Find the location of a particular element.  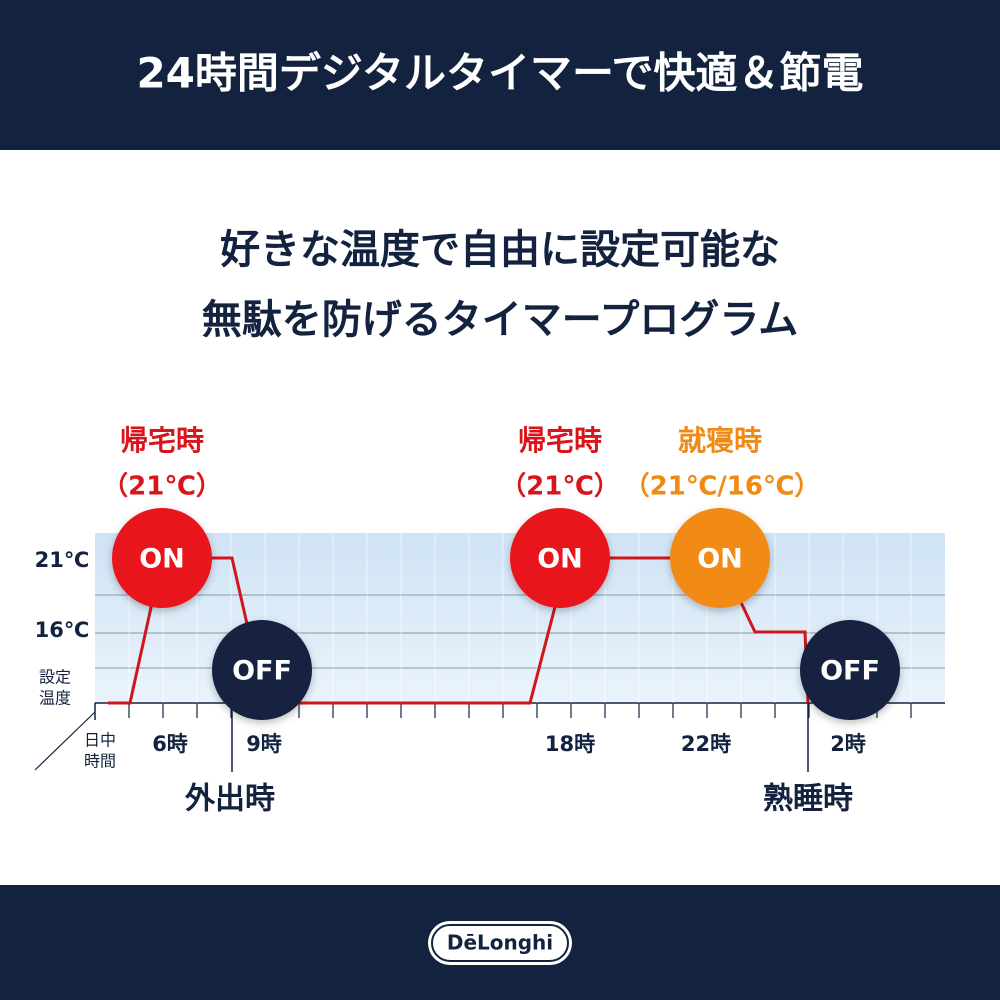

event-detail: （21℃/16℃） is located at coordinates (722, 487).